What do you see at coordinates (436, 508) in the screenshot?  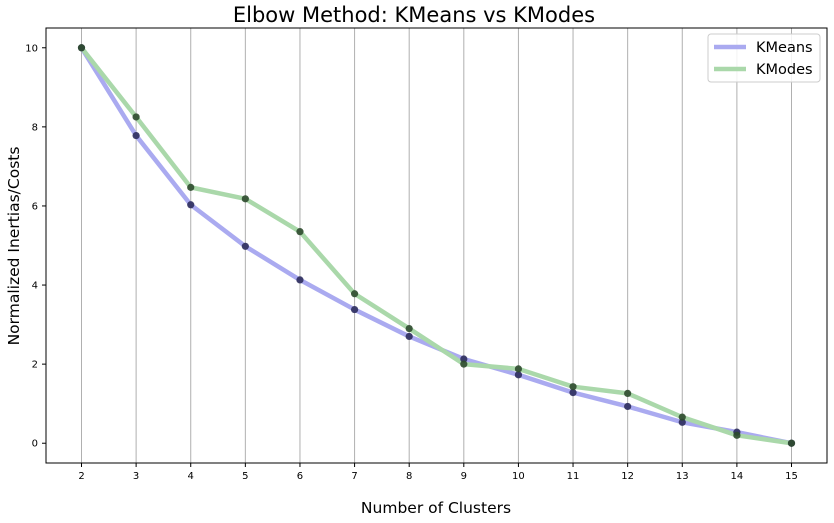 I see `x-axis-label: Number of Clusters` at bounding box center [436, 508].